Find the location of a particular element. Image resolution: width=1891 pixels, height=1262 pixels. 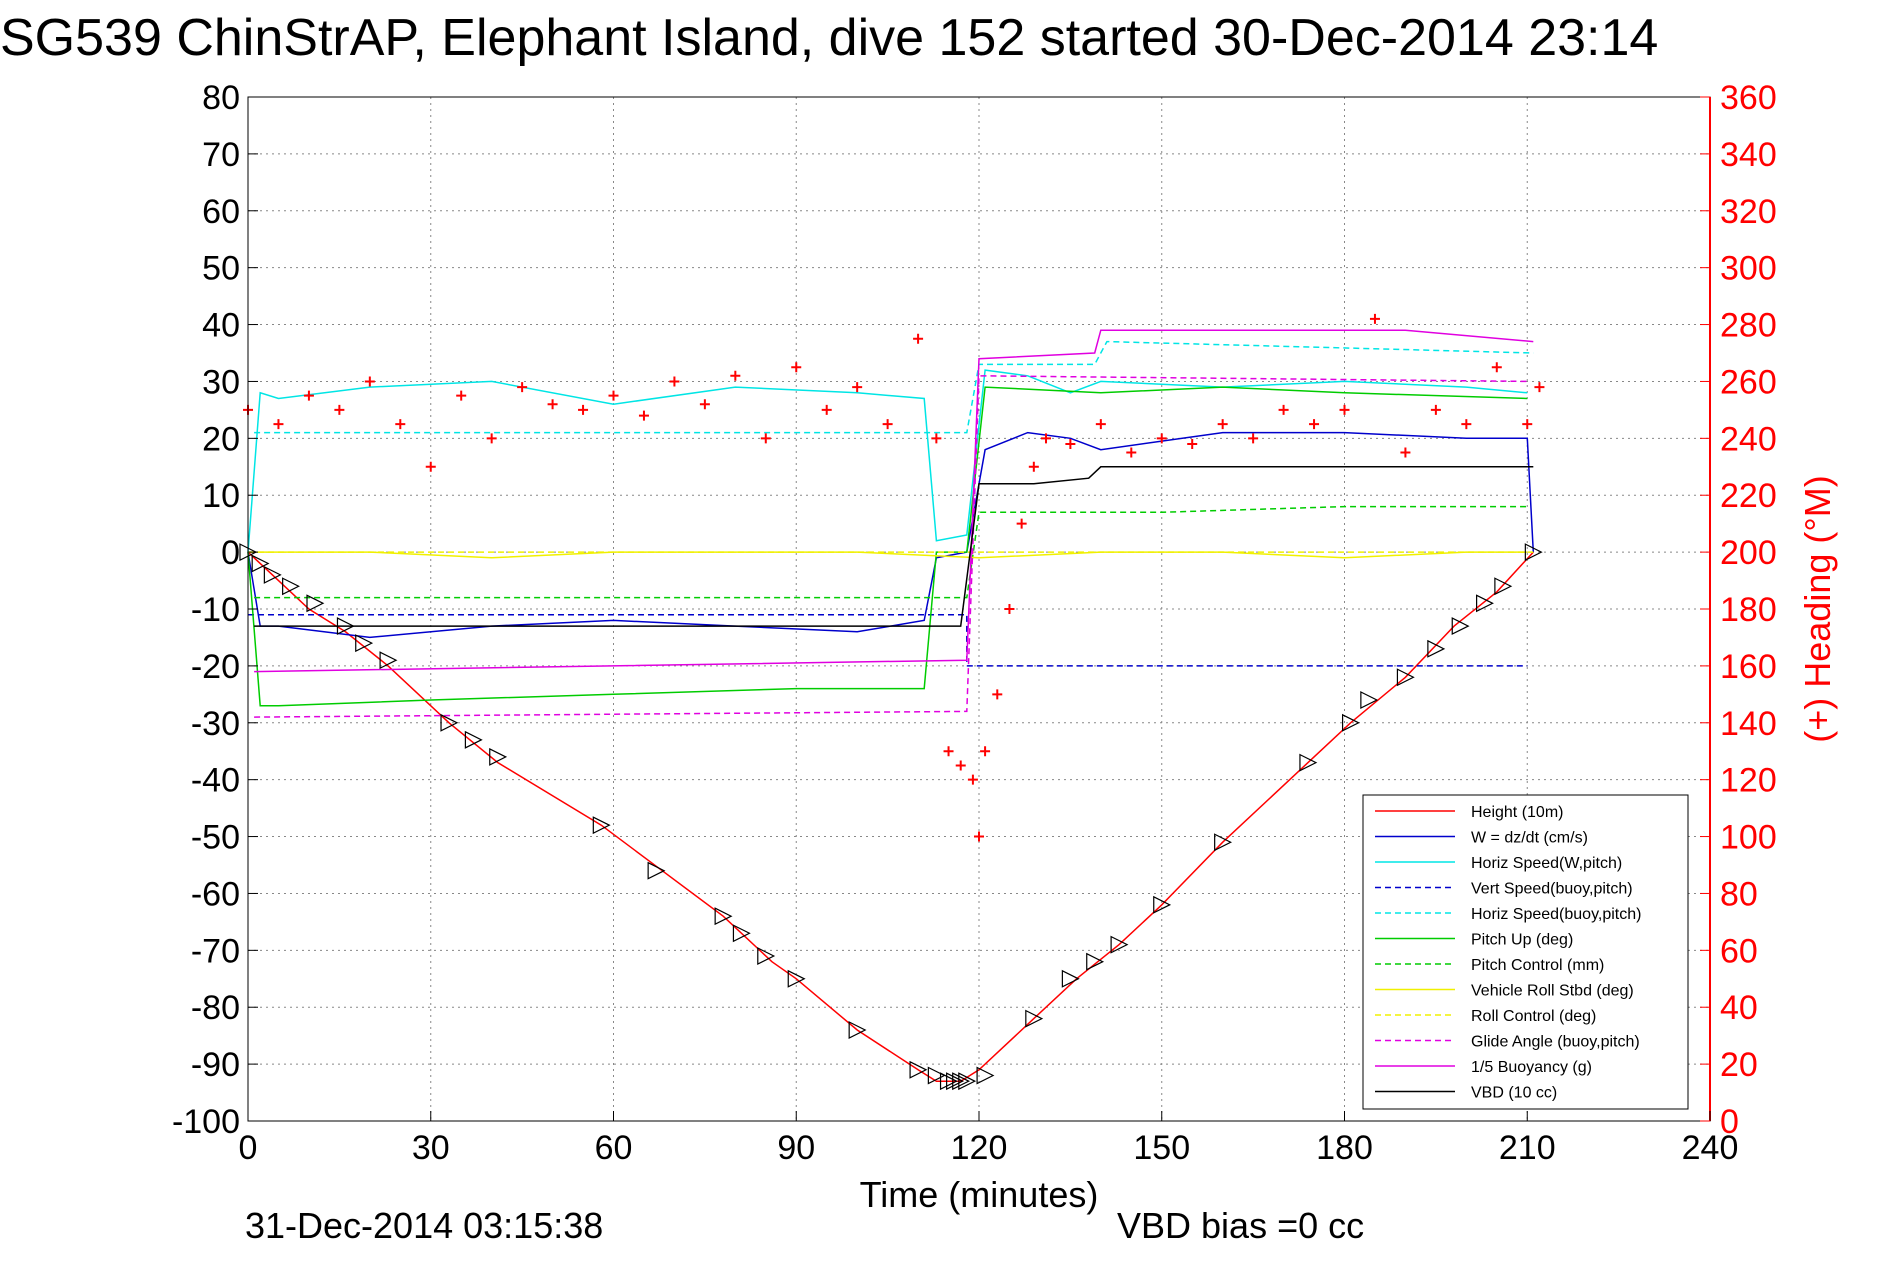

x-tick-label: 90 is located at coordinates (796, 1148).